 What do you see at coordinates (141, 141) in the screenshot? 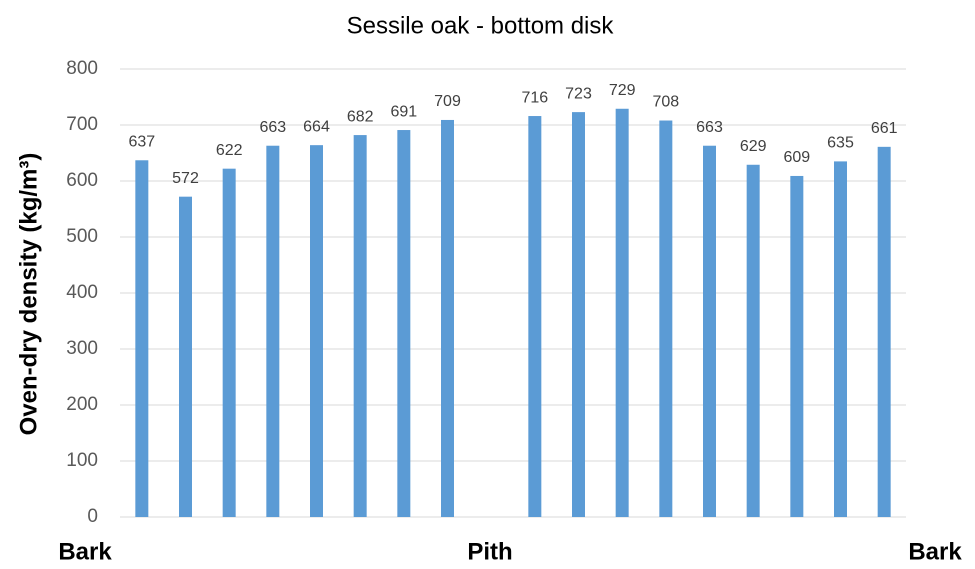
I see `value-label: 637` at bounding box center [141, 141].